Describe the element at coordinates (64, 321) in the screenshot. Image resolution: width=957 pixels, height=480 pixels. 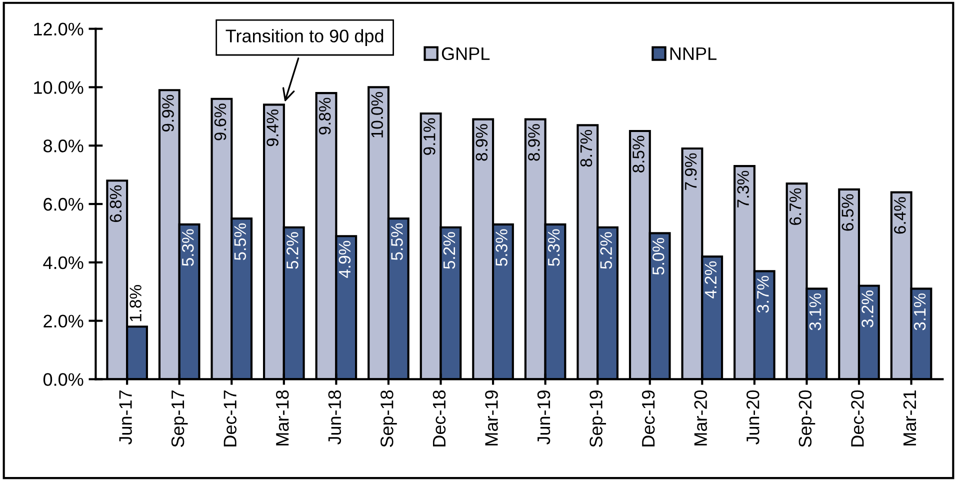
I see `y-tick-label: 2.0%` at that location.